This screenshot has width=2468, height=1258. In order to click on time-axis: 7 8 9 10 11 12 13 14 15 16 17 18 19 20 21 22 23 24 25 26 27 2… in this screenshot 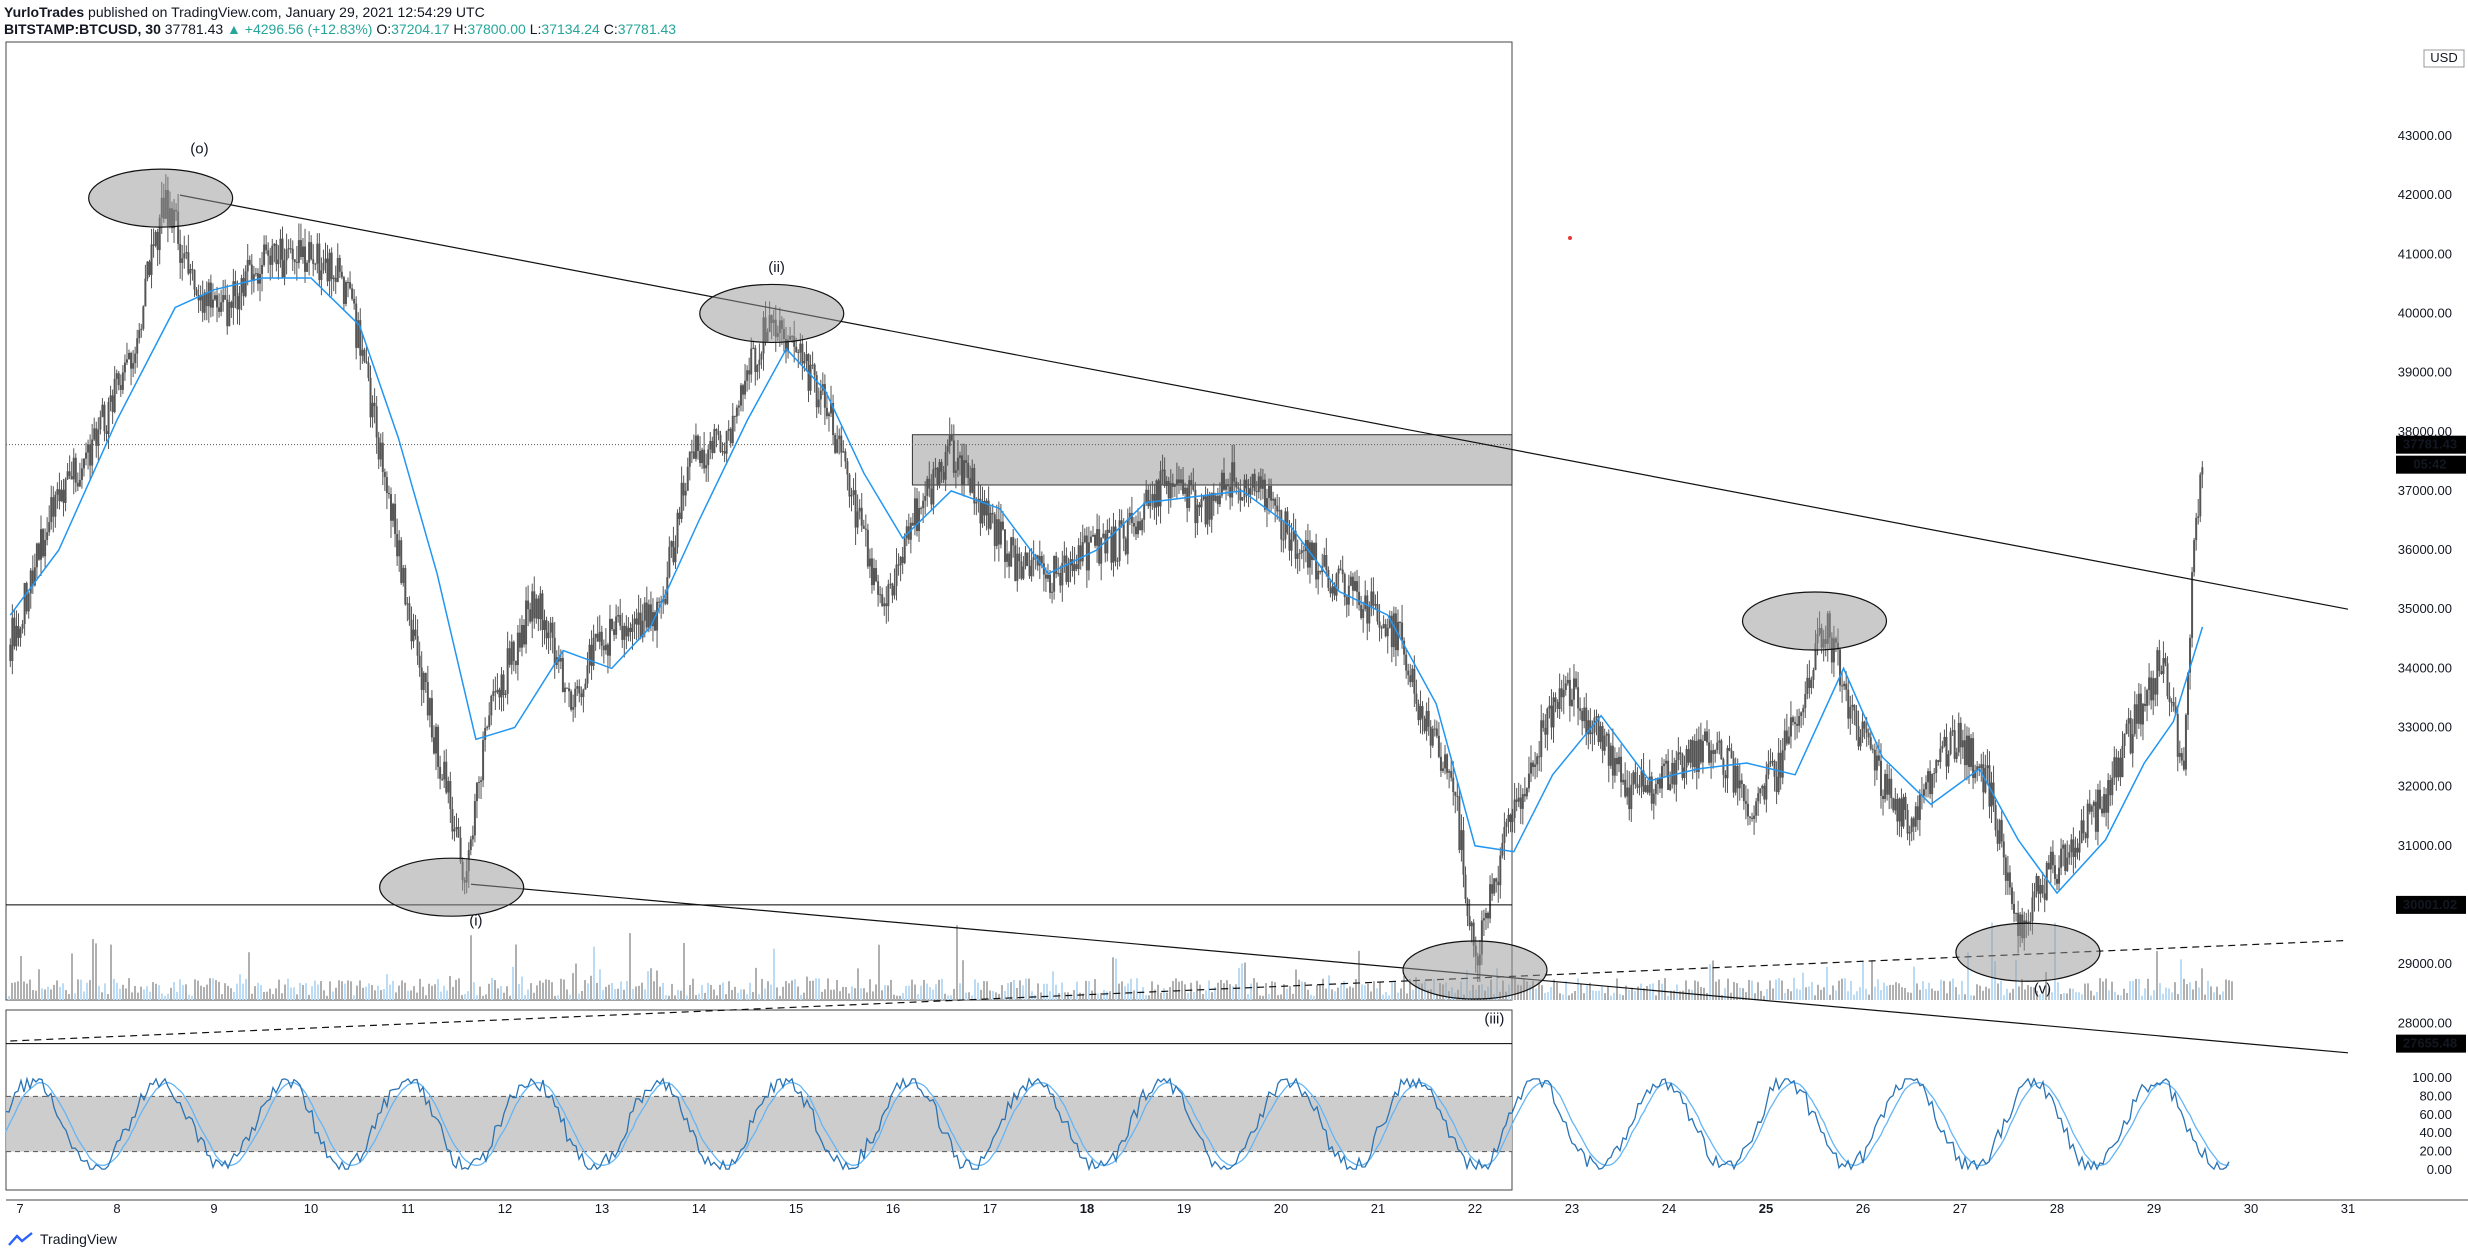, I will do `click(1185, 1208)`.